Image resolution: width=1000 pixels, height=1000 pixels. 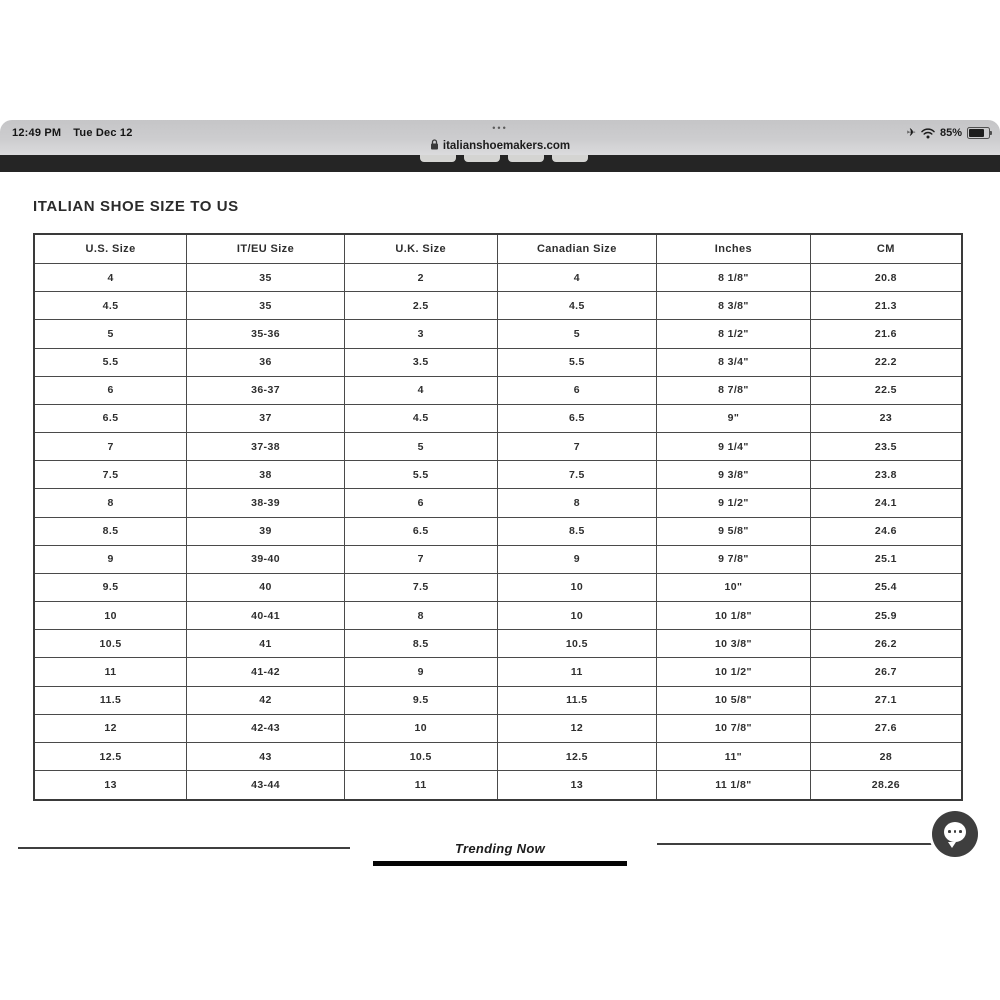 What do you see at coordinates (733, 644) in the screenshot?
I see `table-cell: 10 3/8"` at bounding box center [733, 644].